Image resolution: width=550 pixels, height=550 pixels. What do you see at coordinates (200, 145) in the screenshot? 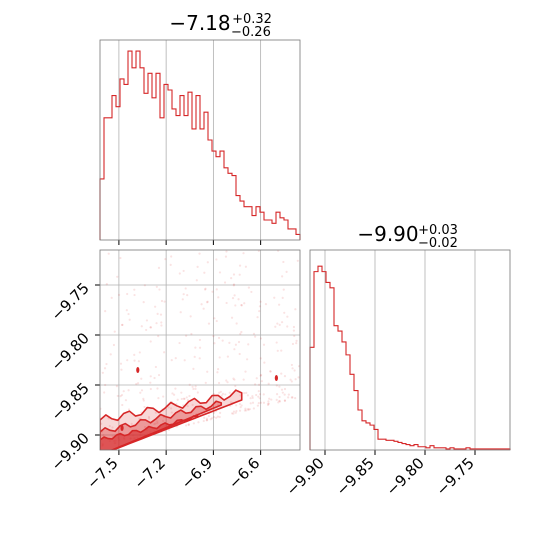
I see `histogram-step-line` at bounding box center [200, 145].